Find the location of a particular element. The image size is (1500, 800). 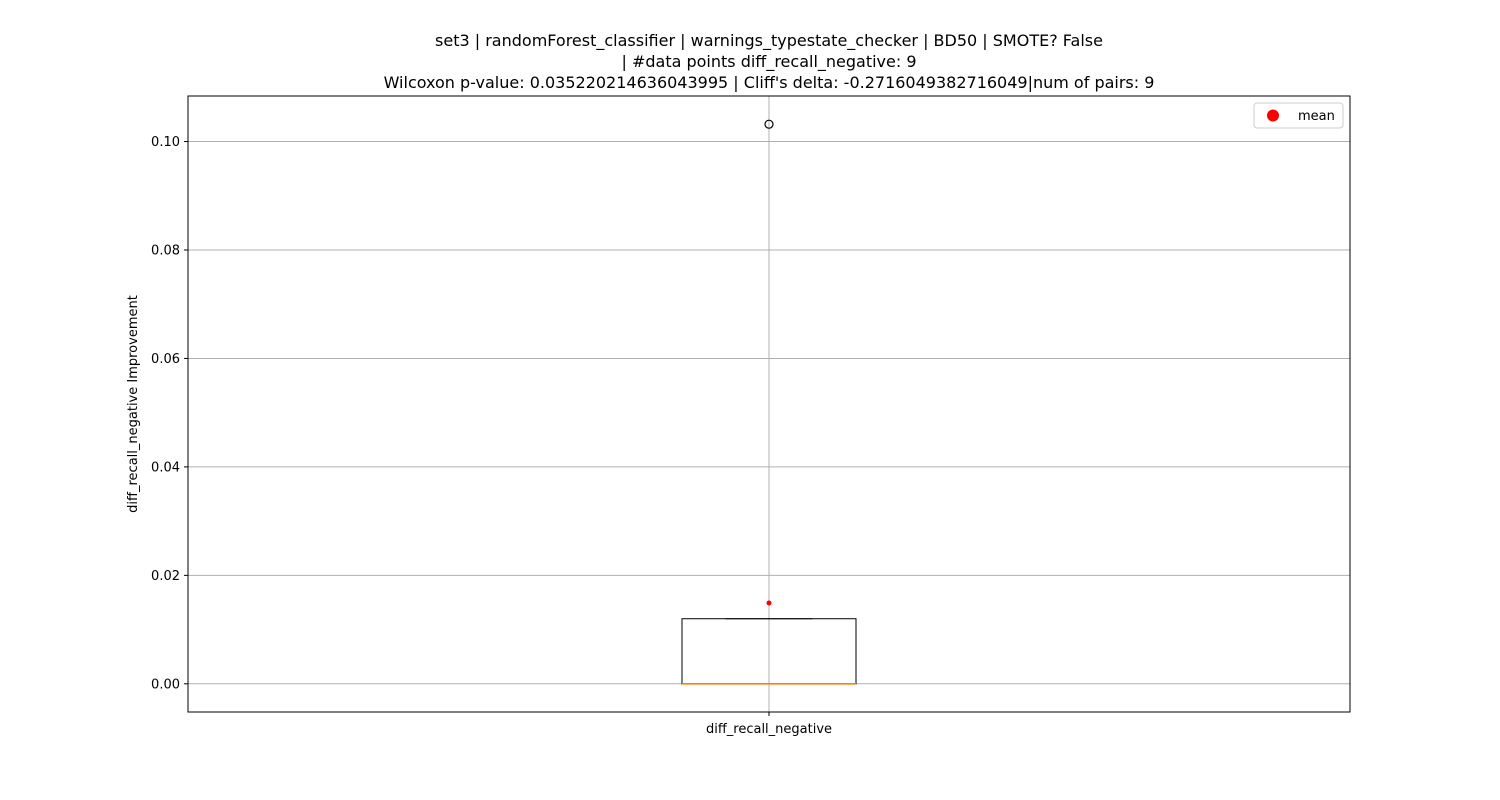

y-tick-label: 0.02 is located at coordinates (165, 576).